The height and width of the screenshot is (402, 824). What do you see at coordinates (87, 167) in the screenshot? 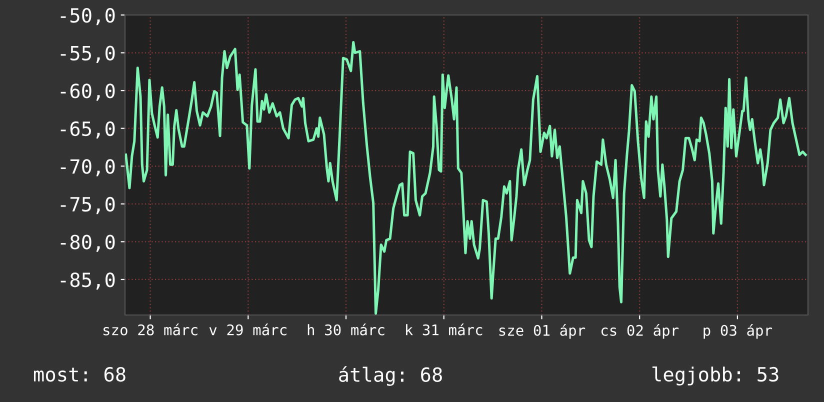
I see `y-tick-label: -70,0` at bounding box center [87, 167].